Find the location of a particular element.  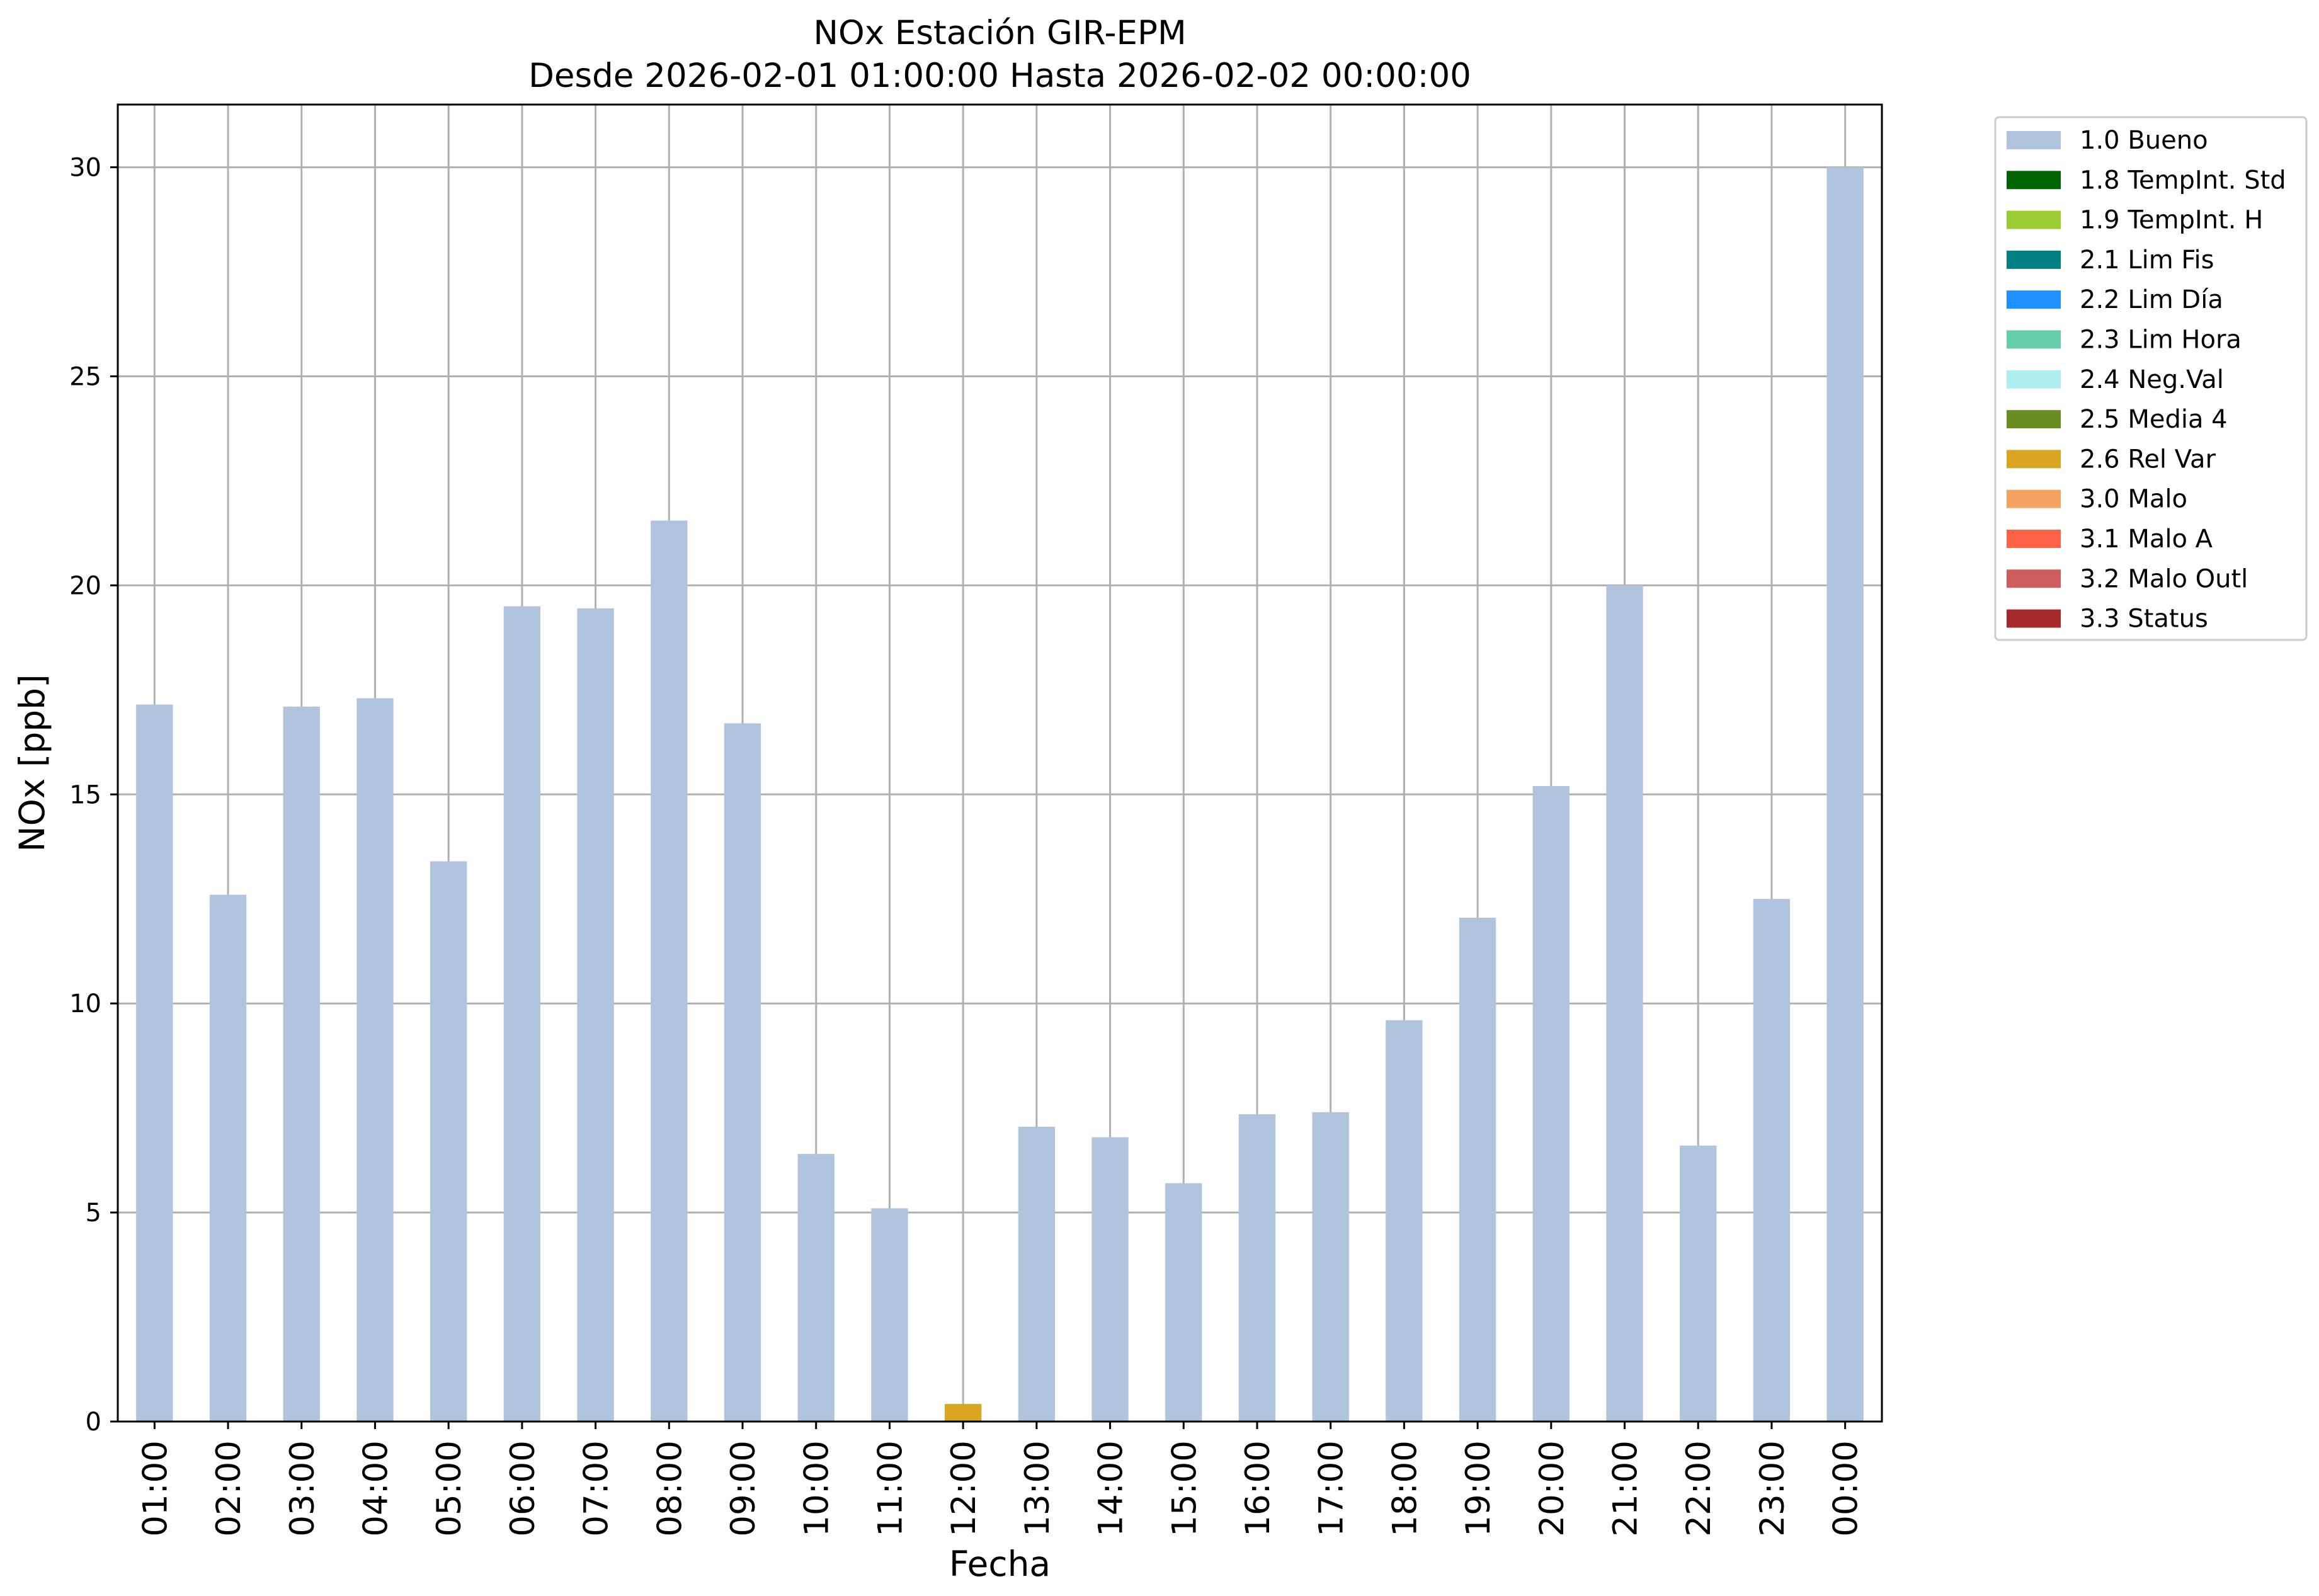

x-tick-label: 01:00 is located at coordinates (155, 1488).